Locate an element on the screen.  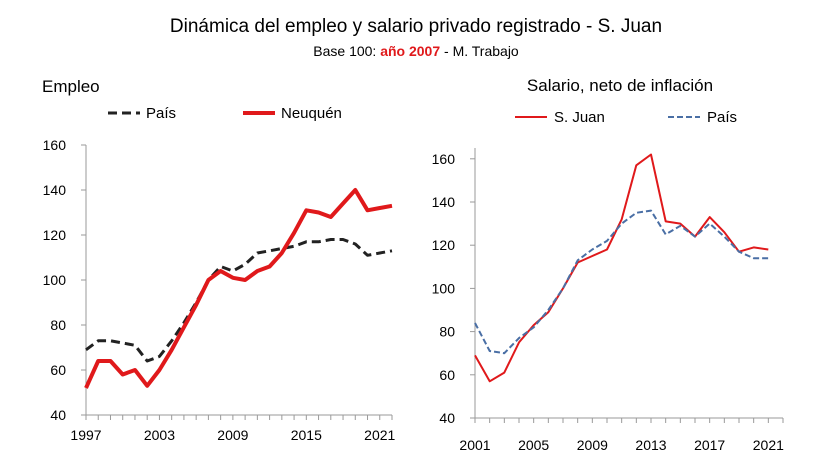
legend-label-2: Neuquén is located at coordinates (311, 113).